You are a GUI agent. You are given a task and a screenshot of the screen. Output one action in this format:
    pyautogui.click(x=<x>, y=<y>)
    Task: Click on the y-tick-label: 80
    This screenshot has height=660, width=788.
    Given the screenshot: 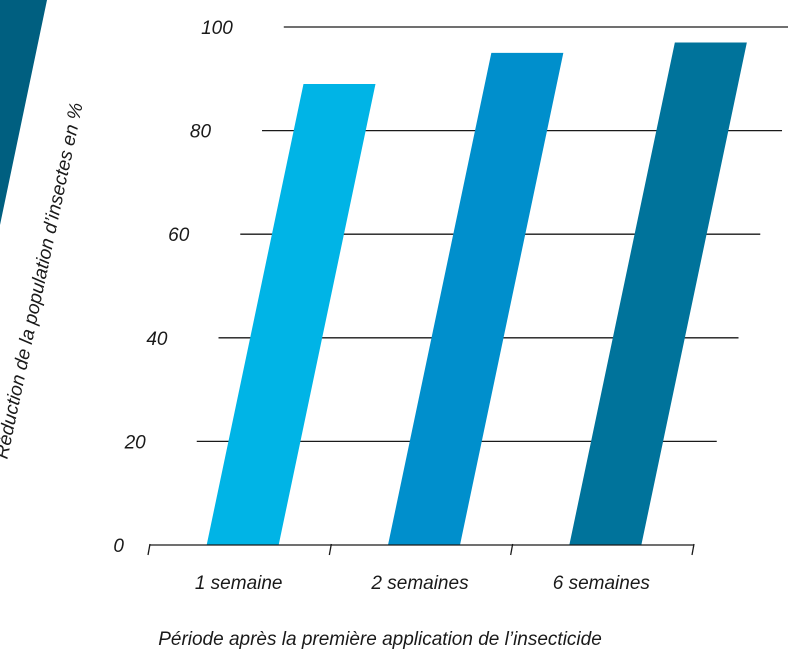 What is the action you would take?
    pyautogui.click(x=201, y=132)
    